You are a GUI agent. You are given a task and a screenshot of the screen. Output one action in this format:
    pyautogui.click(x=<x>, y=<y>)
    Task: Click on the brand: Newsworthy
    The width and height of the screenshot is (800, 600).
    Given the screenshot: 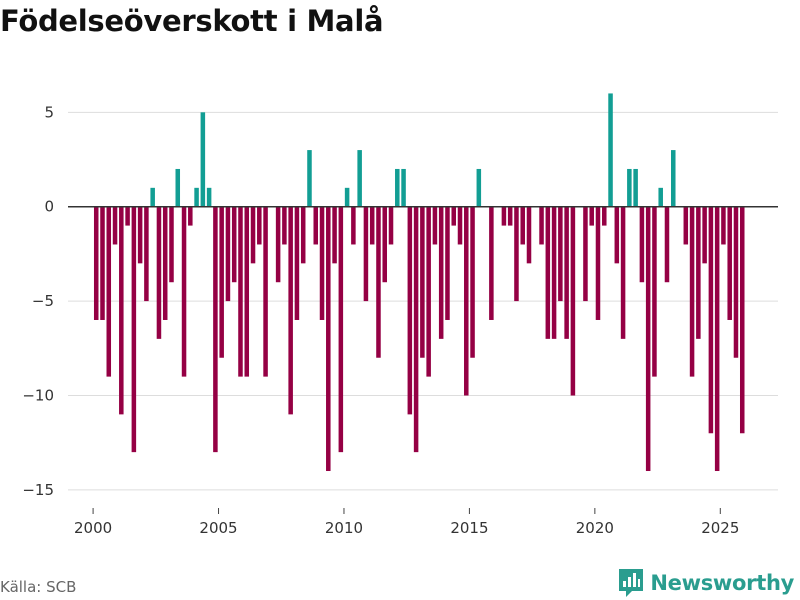 What is the action you would take?
    pyautogui.click(x=706, y=583)
    